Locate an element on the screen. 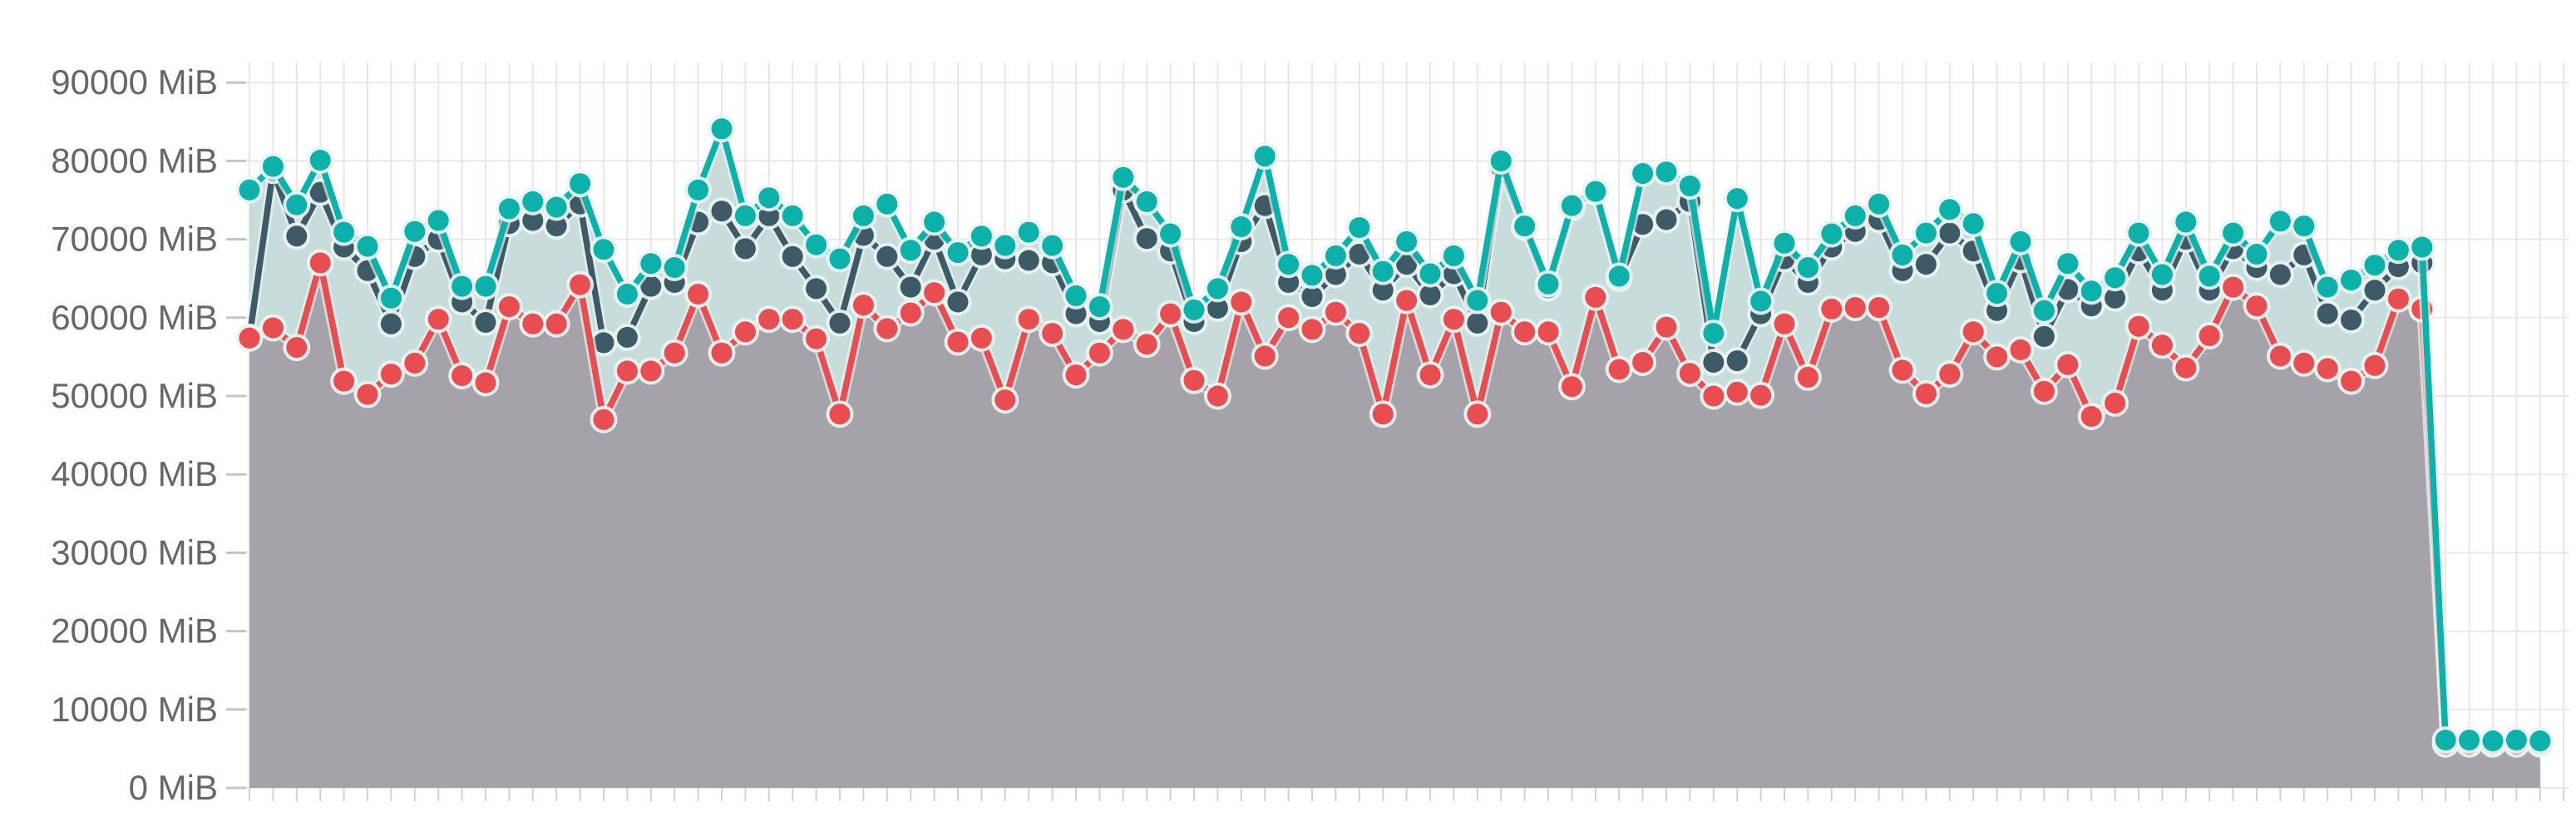 This screenshot has height=822, width=2576. y-axis-label: 20000 MiB is located at coordinates (134, 632).